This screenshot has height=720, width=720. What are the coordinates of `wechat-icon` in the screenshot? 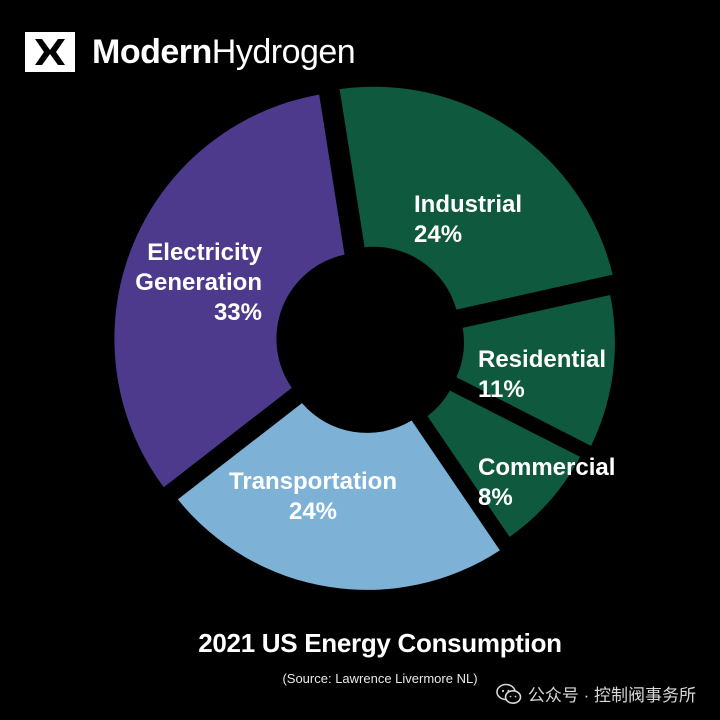 It's located at (509, 693).